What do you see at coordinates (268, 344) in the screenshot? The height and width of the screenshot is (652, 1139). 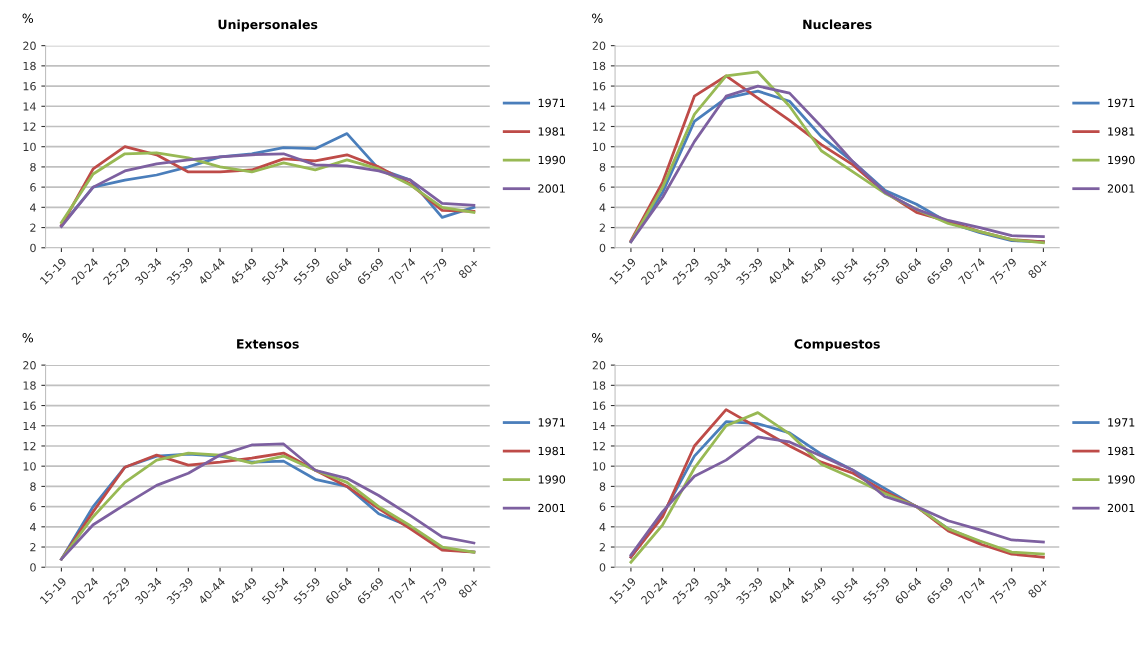 I see `chart-title: Extensos` at bounding box center [268, 344].